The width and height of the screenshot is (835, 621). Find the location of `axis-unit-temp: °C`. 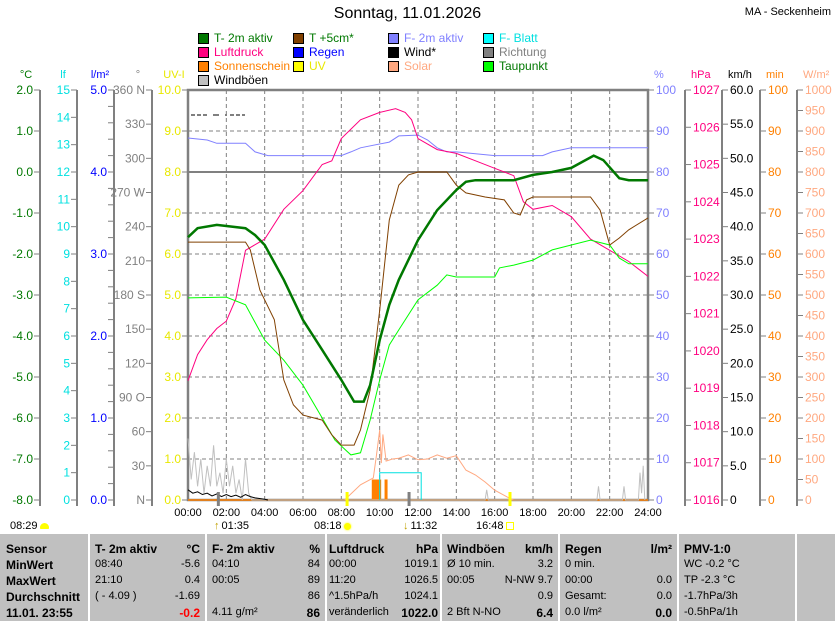

axis-unit-temp: °C is located at coordinates (26, 75).